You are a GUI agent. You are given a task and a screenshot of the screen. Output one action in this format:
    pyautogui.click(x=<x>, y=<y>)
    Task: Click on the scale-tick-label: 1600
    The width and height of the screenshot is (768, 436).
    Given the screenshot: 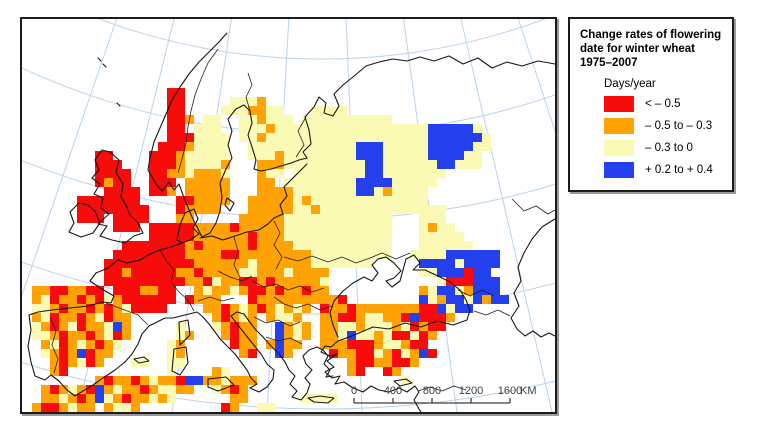 What is the action you would take?
    pyautogui.click(x=510, y=391)
    